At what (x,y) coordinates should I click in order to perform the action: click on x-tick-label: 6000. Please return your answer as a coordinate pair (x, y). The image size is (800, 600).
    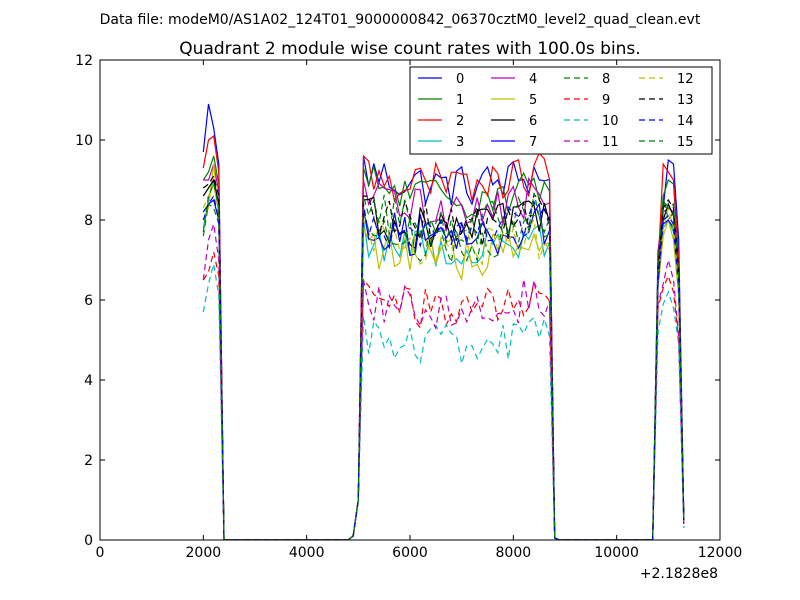
    Looking at the image, I should click on (410, 553).